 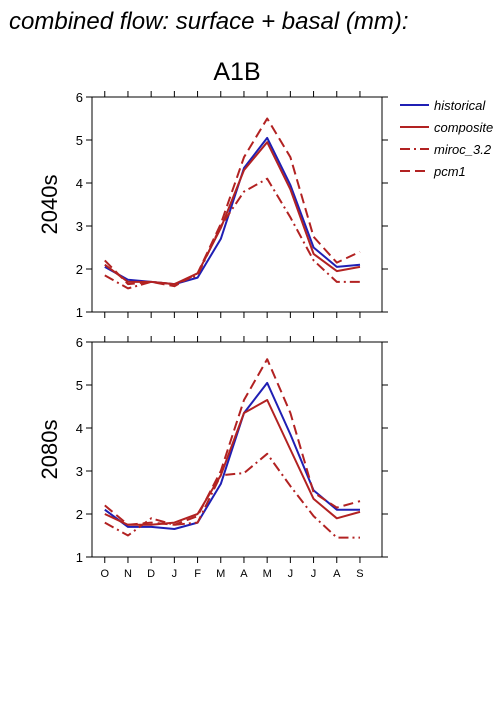 I want to click on x-tick-label: O, so click(x=104, y=574).